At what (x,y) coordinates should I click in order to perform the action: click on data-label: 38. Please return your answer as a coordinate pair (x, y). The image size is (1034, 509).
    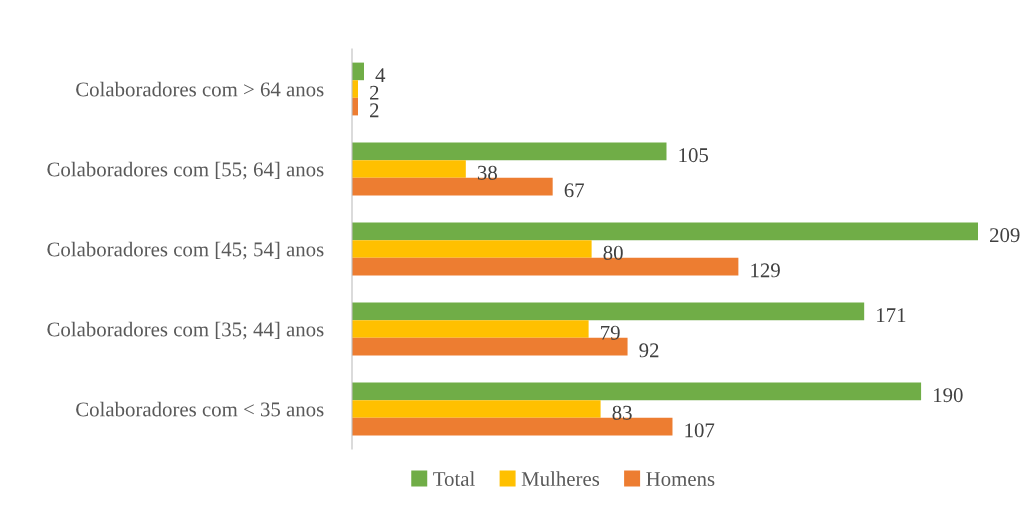
    Looking at the image, I should click on (487, 172).